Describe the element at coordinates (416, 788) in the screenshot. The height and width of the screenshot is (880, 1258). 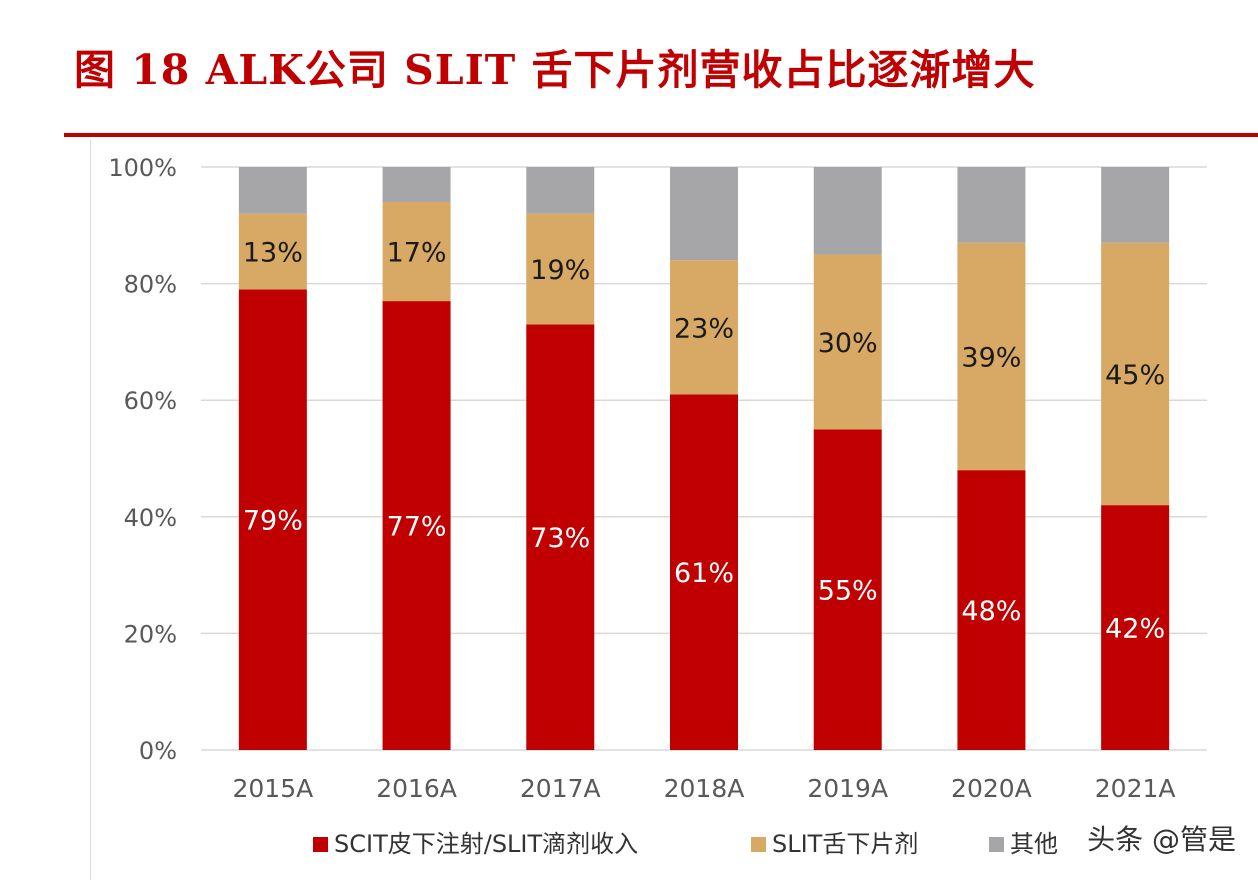
I see `x-tick-label: 2016A` at that location.